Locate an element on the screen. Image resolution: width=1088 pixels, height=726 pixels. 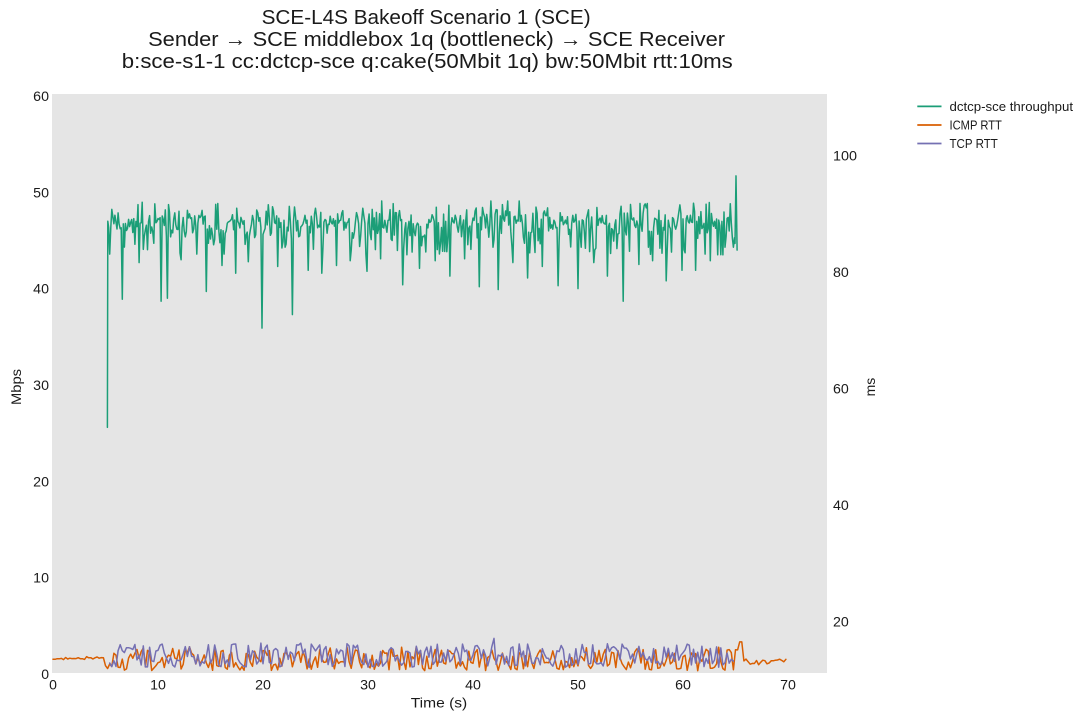
svg-text: 70 is located at coordinates (788, 685).